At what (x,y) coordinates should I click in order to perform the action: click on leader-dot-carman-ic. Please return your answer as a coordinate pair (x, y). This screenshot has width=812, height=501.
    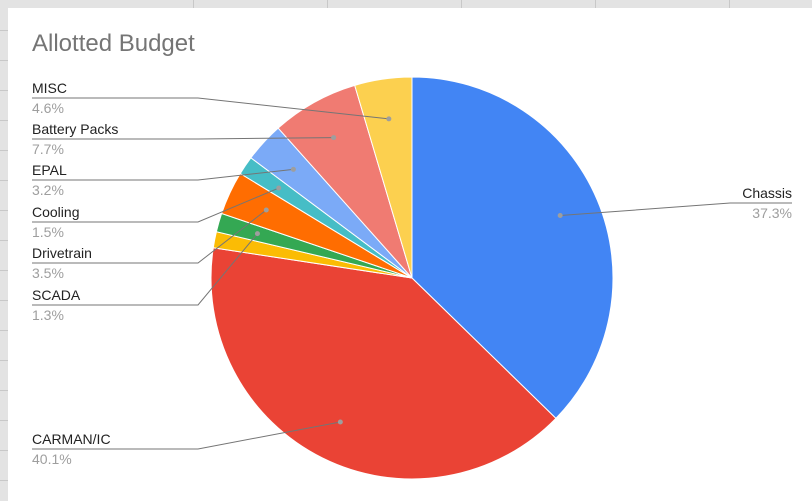
    Looking at the image, I should click on (340, 422).